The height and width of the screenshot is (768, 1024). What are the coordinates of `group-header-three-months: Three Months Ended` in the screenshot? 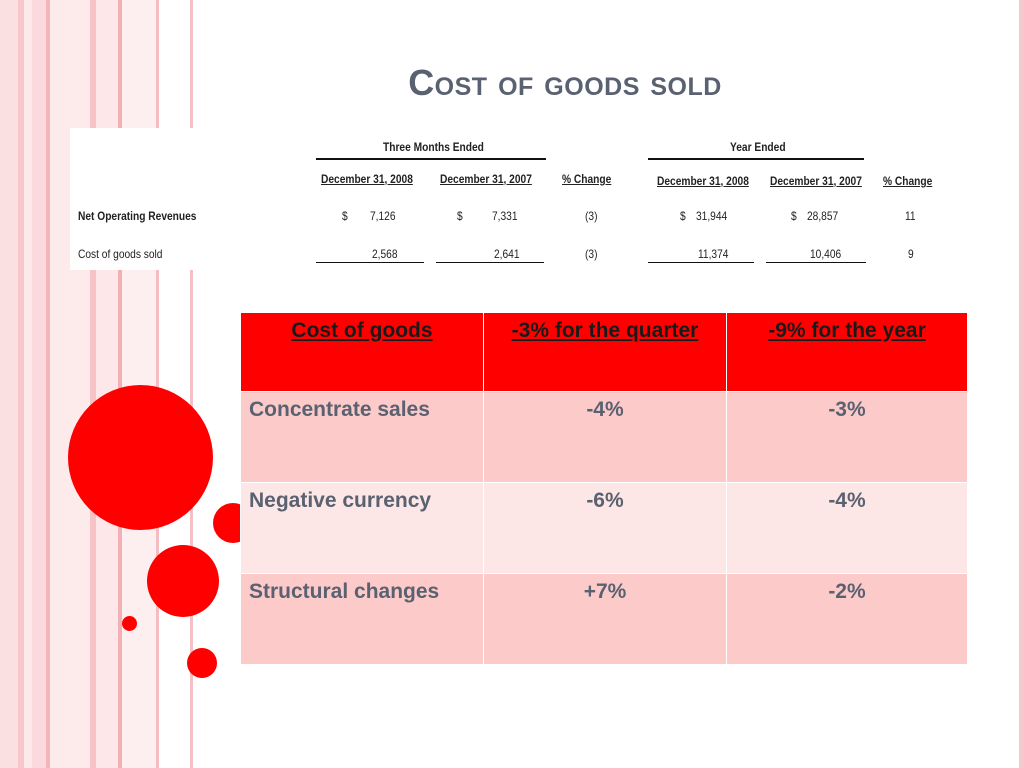 It's located at (433, 147).